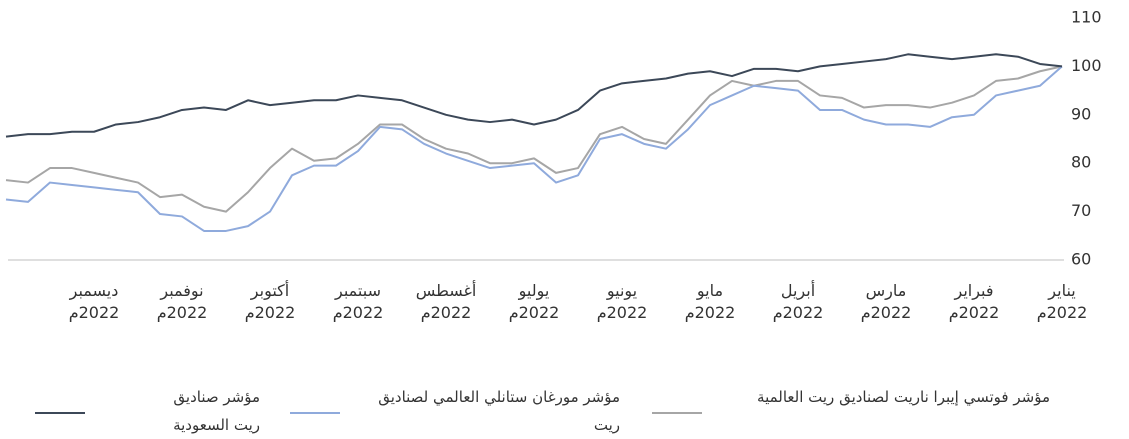 The height and width of the screenshot is (439, 1129). What do you see at coordinates (1086, 65) in the screenshot?
I see `y-tick-label: 100` at bounding box center [1086, 65].